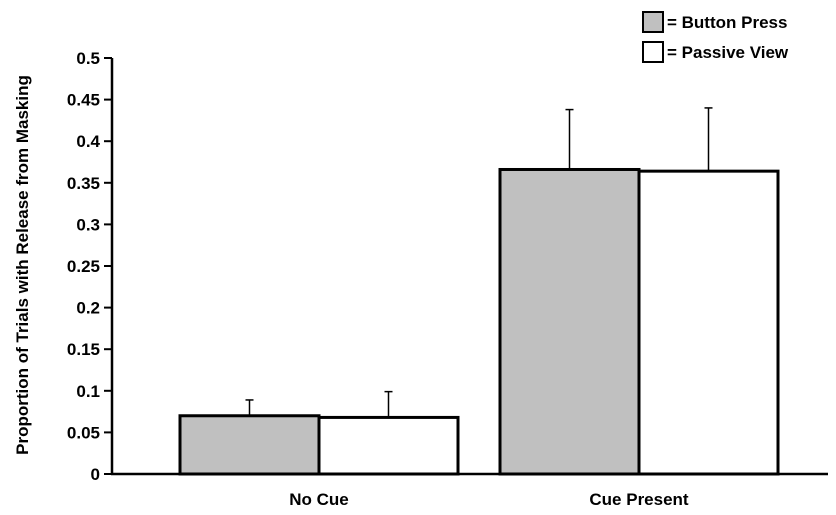 This screenshot has height=515, width=836. Describe the element at coordinates (88, 141) in the screenshot. I see `y-tick-label: 0.4` at that location.